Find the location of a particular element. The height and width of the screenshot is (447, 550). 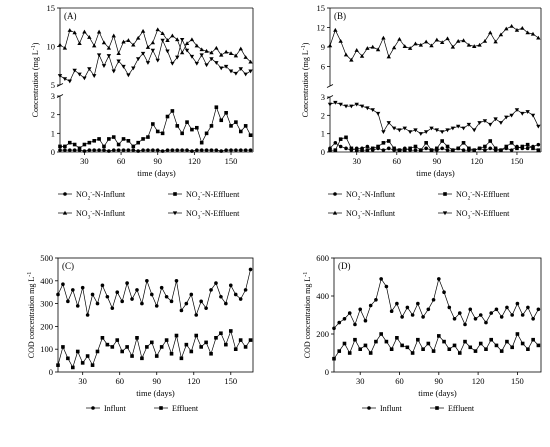

legend-label: NO2--N-Effluent is located at coordinates (213, 196).